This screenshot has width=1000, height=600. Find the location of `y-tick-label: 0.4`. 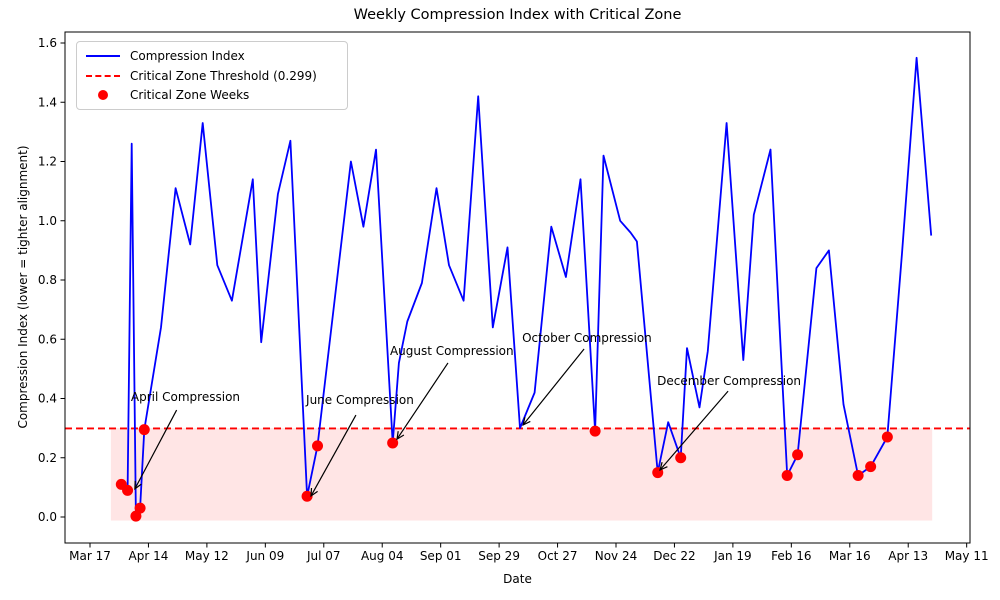

y-tick-label: 0.4 is located at coordinates (47, 399).